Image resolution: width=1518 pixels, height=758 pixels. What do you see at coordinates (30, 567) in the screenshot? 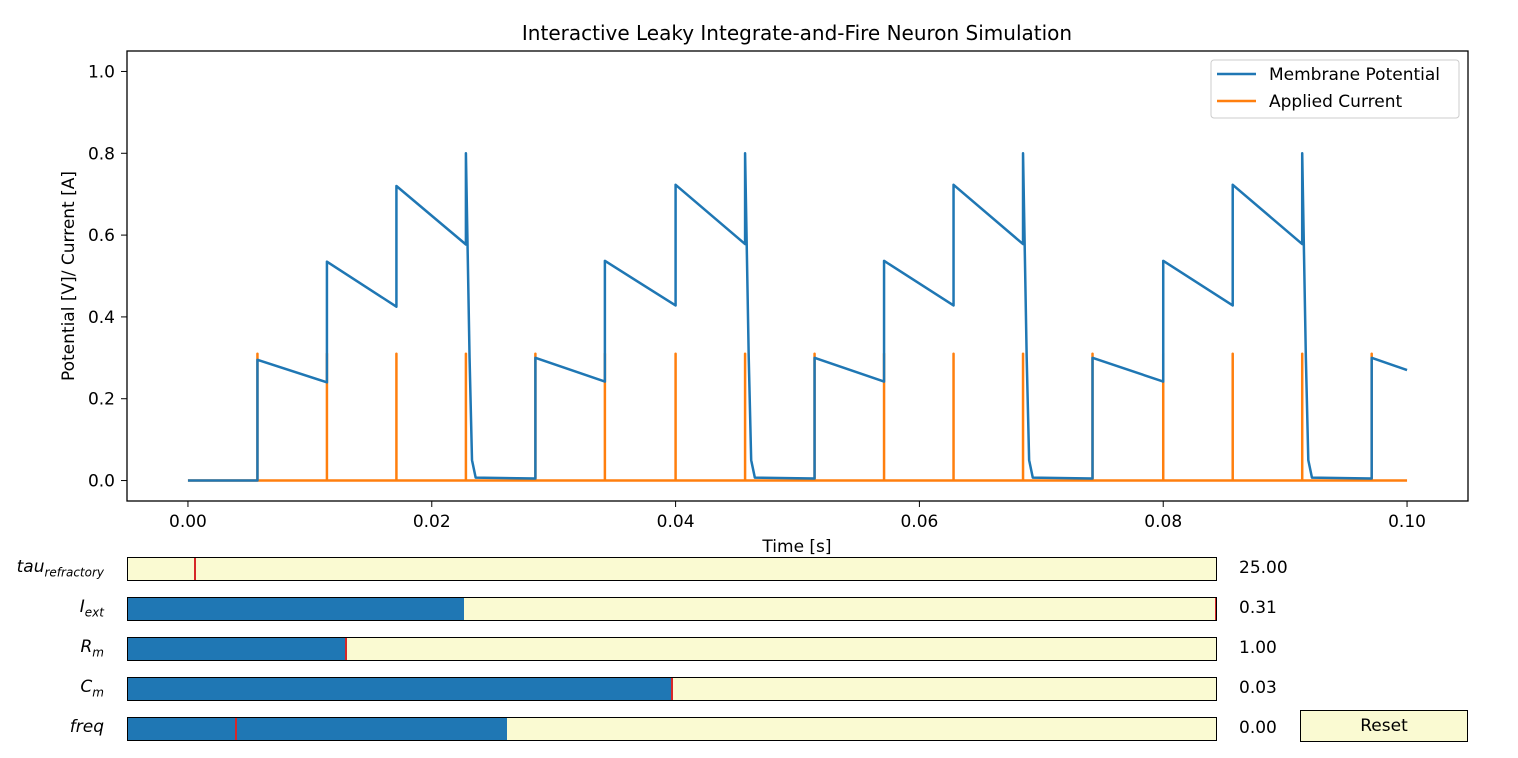
I see `slider-label-main: tau` at bounding box center [30, 567].